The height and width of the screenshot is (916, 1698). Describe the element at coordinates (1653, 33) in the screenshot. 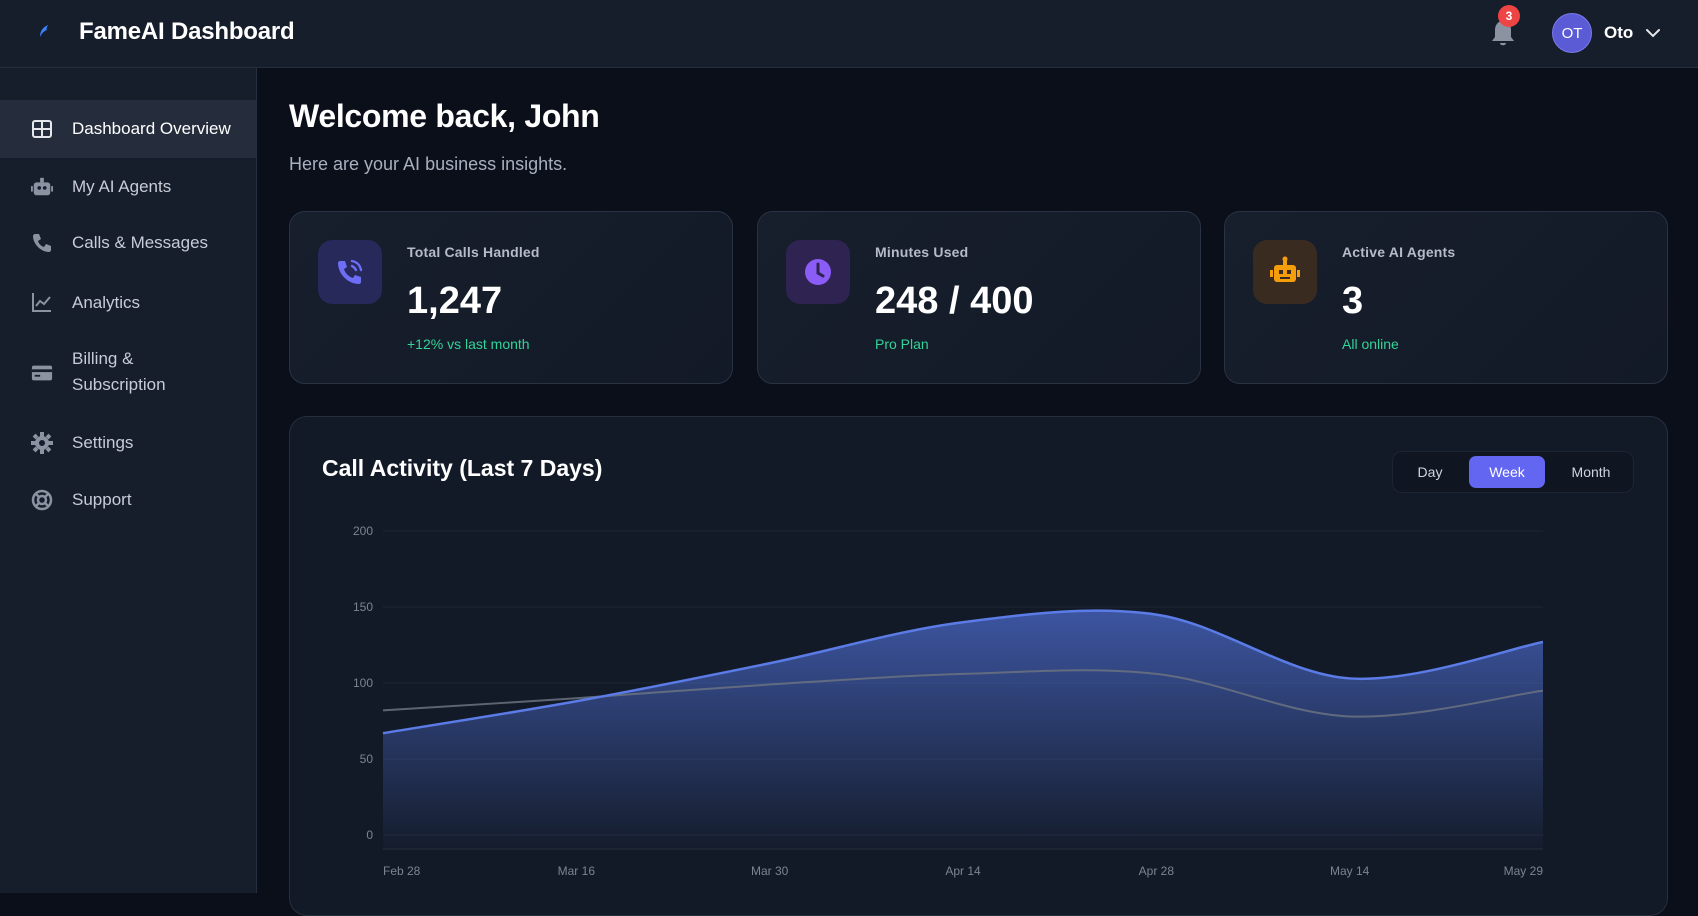

I see `chevron-down-icon` at that location.